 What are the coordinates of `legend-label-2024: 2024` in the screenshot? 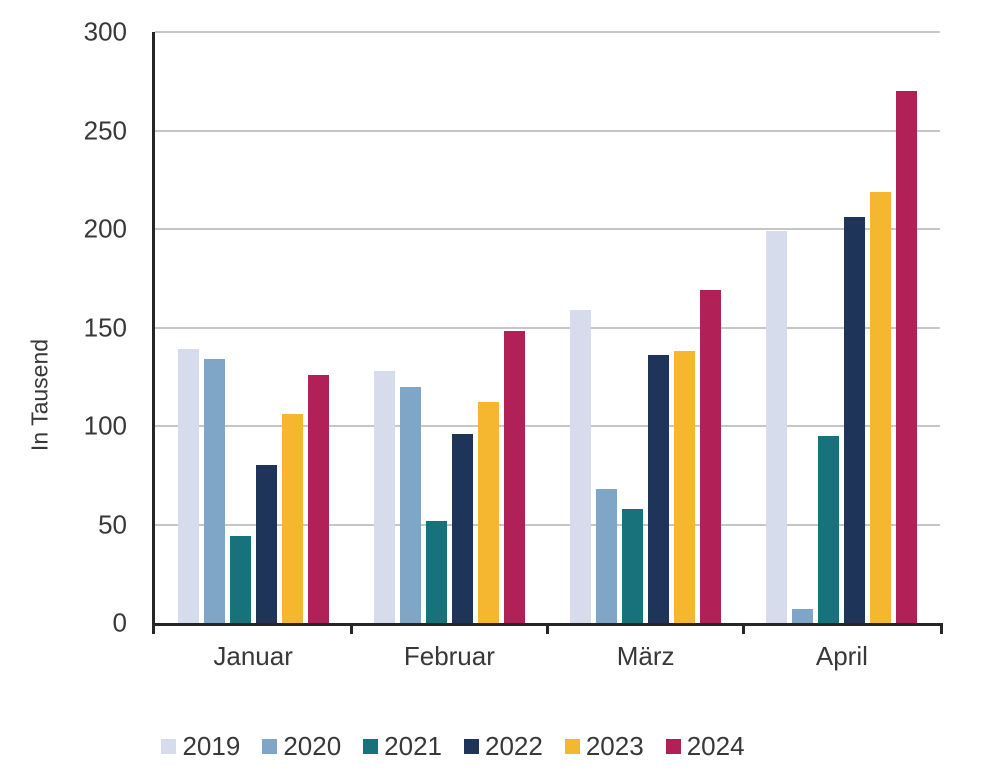 It's located at (715, 745).